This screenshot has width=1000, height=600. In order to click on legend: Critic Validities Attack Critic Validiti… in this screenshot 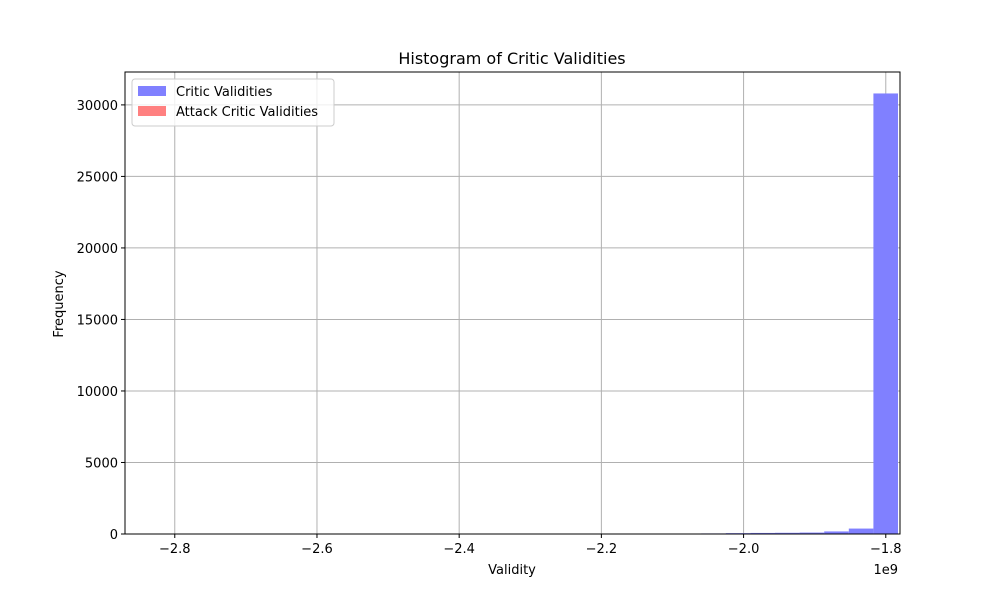, I will do `click(233, 102)`.